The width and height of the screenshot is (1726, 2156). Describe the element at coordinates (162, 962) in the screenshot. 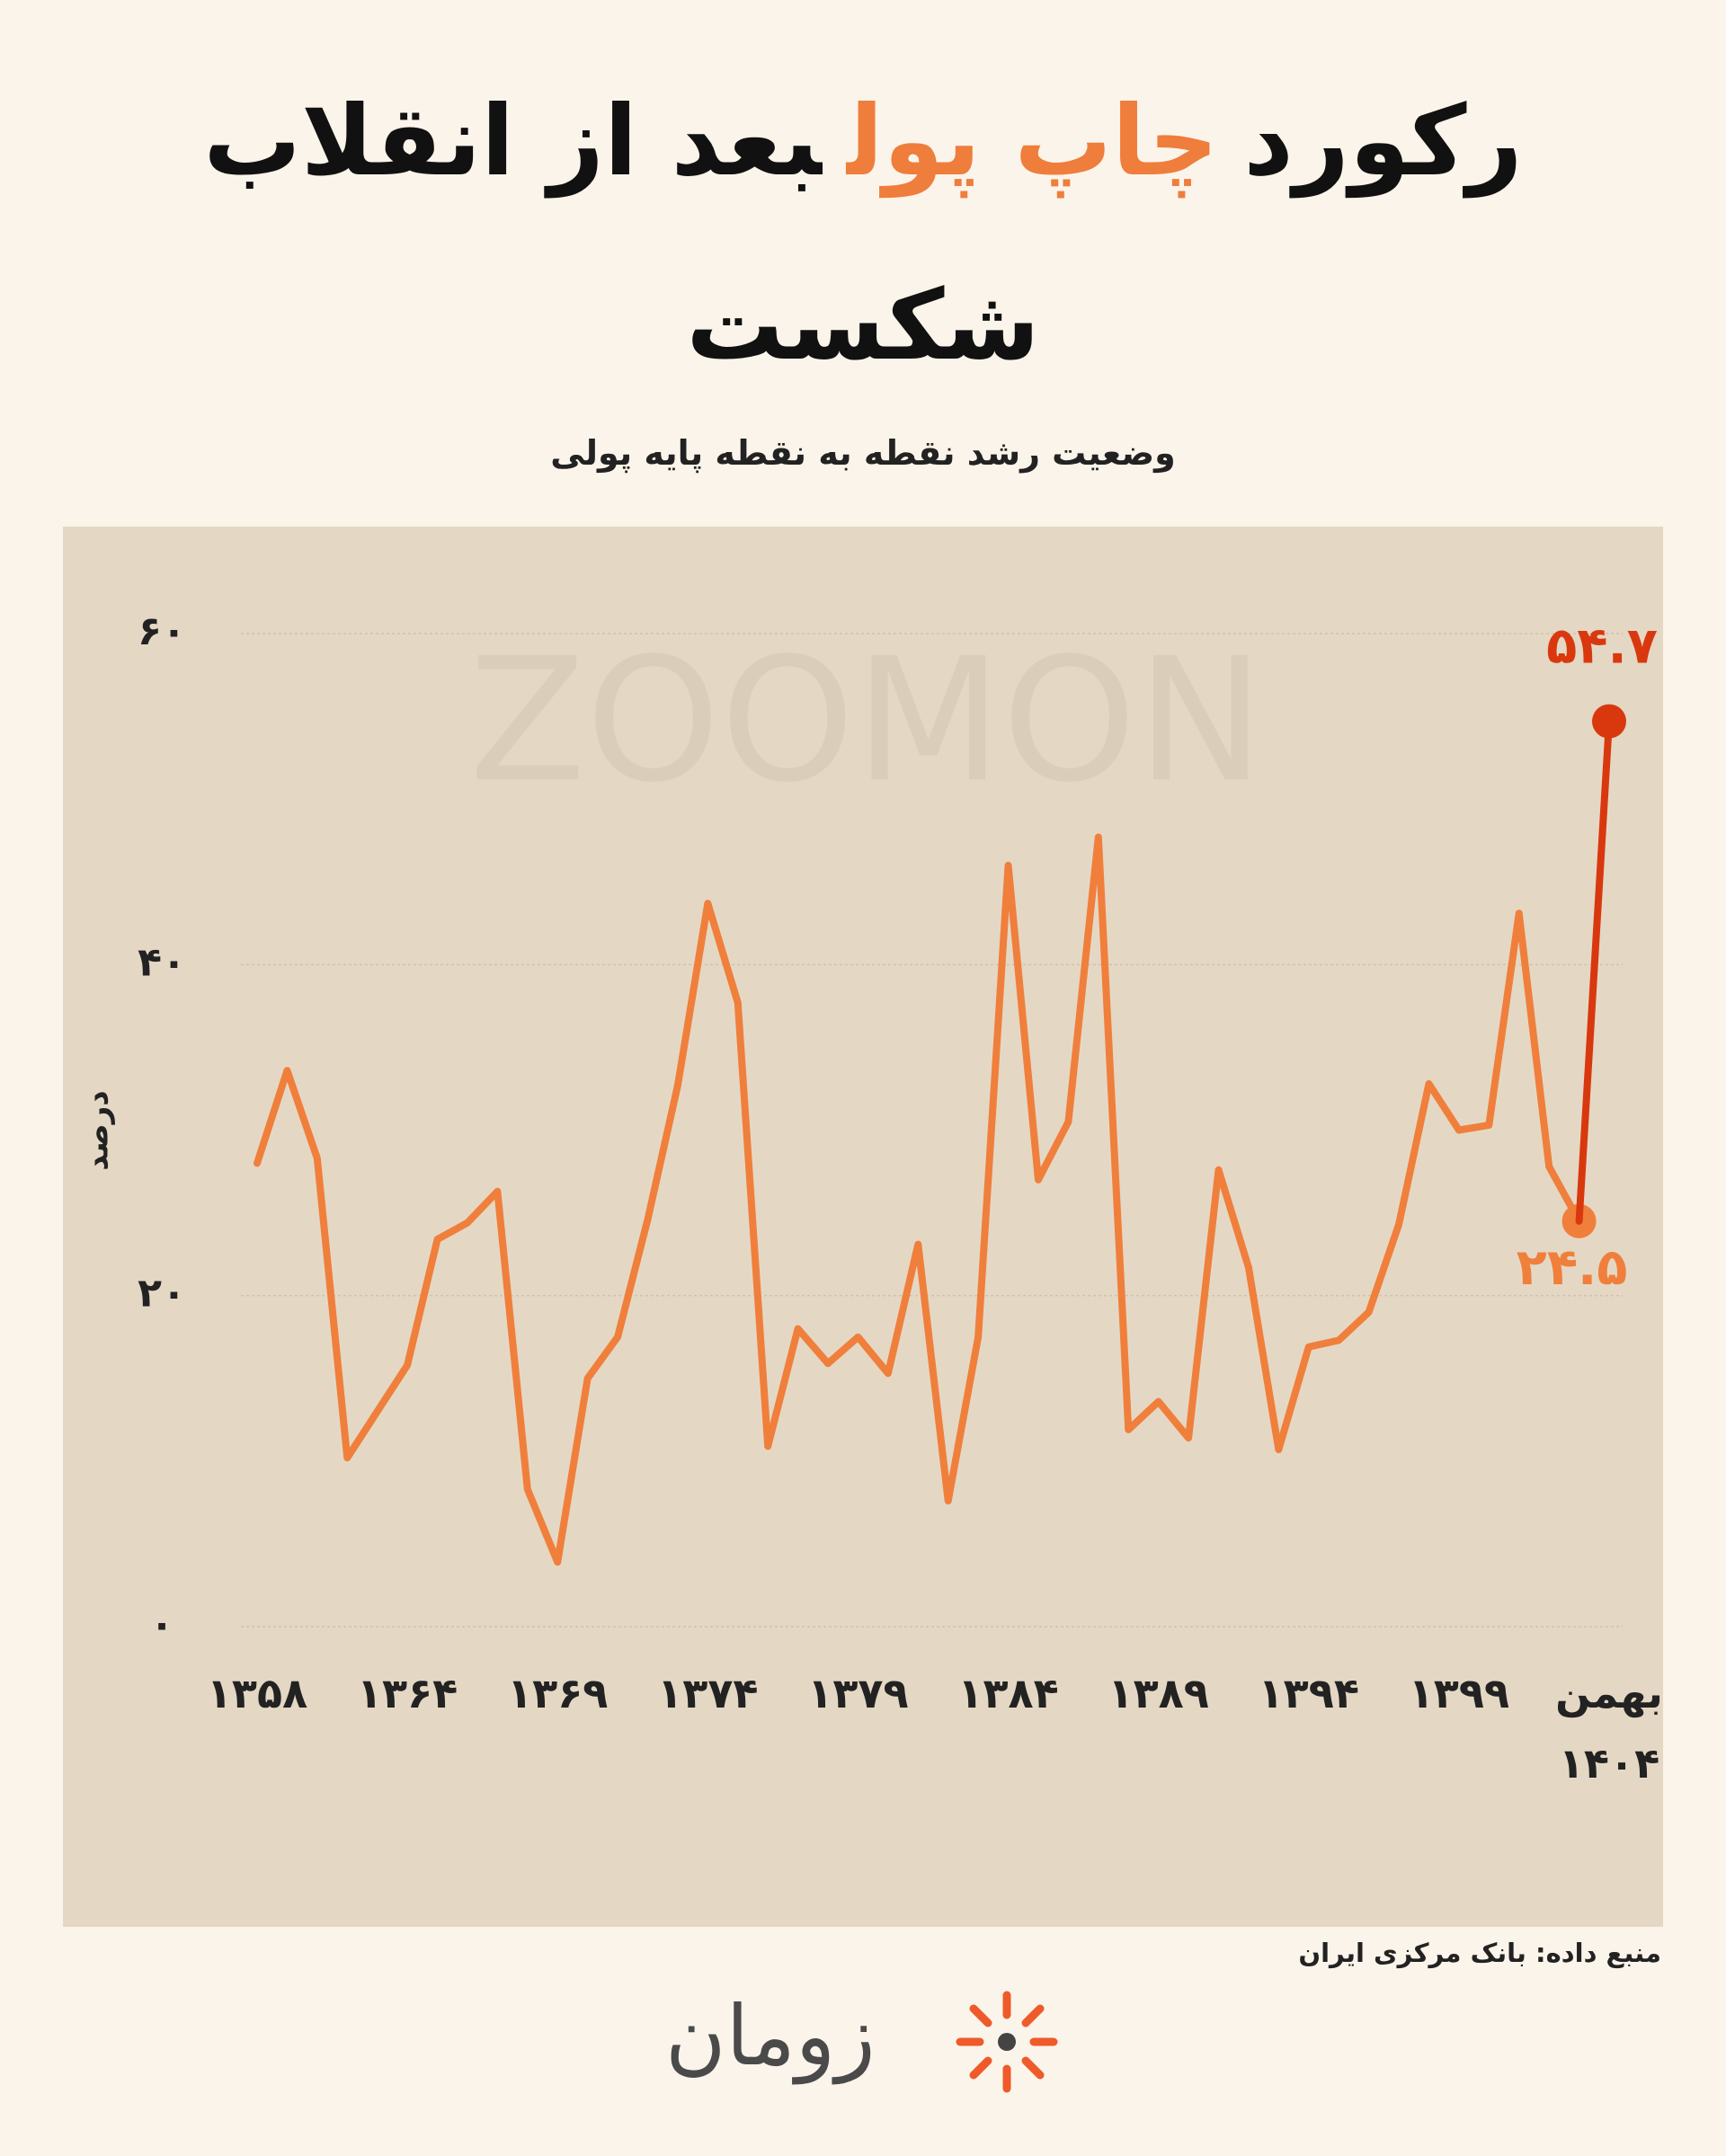

I see `y-tick-label: ۴۰` at that location.